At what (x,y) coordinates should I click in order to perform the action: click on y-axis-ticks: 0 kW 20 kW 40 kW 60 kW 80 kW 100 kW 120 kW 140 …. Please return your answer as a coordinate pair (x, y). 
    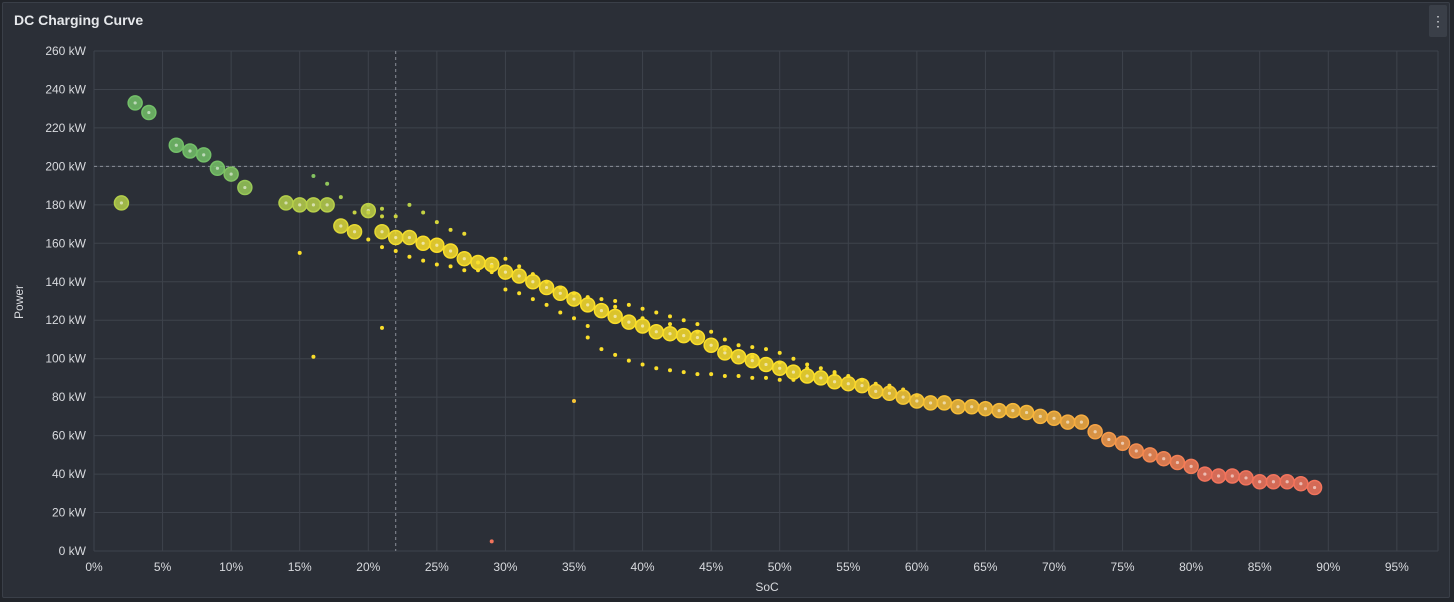
    Looking at the image, I should click on (65, 301).